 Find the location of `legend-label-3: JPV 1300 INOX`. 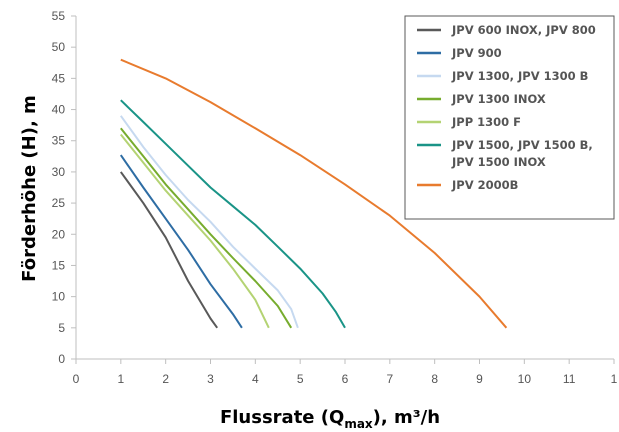

legend-label-3: JPV 1300 INOX is located at coordinates (498, 99).